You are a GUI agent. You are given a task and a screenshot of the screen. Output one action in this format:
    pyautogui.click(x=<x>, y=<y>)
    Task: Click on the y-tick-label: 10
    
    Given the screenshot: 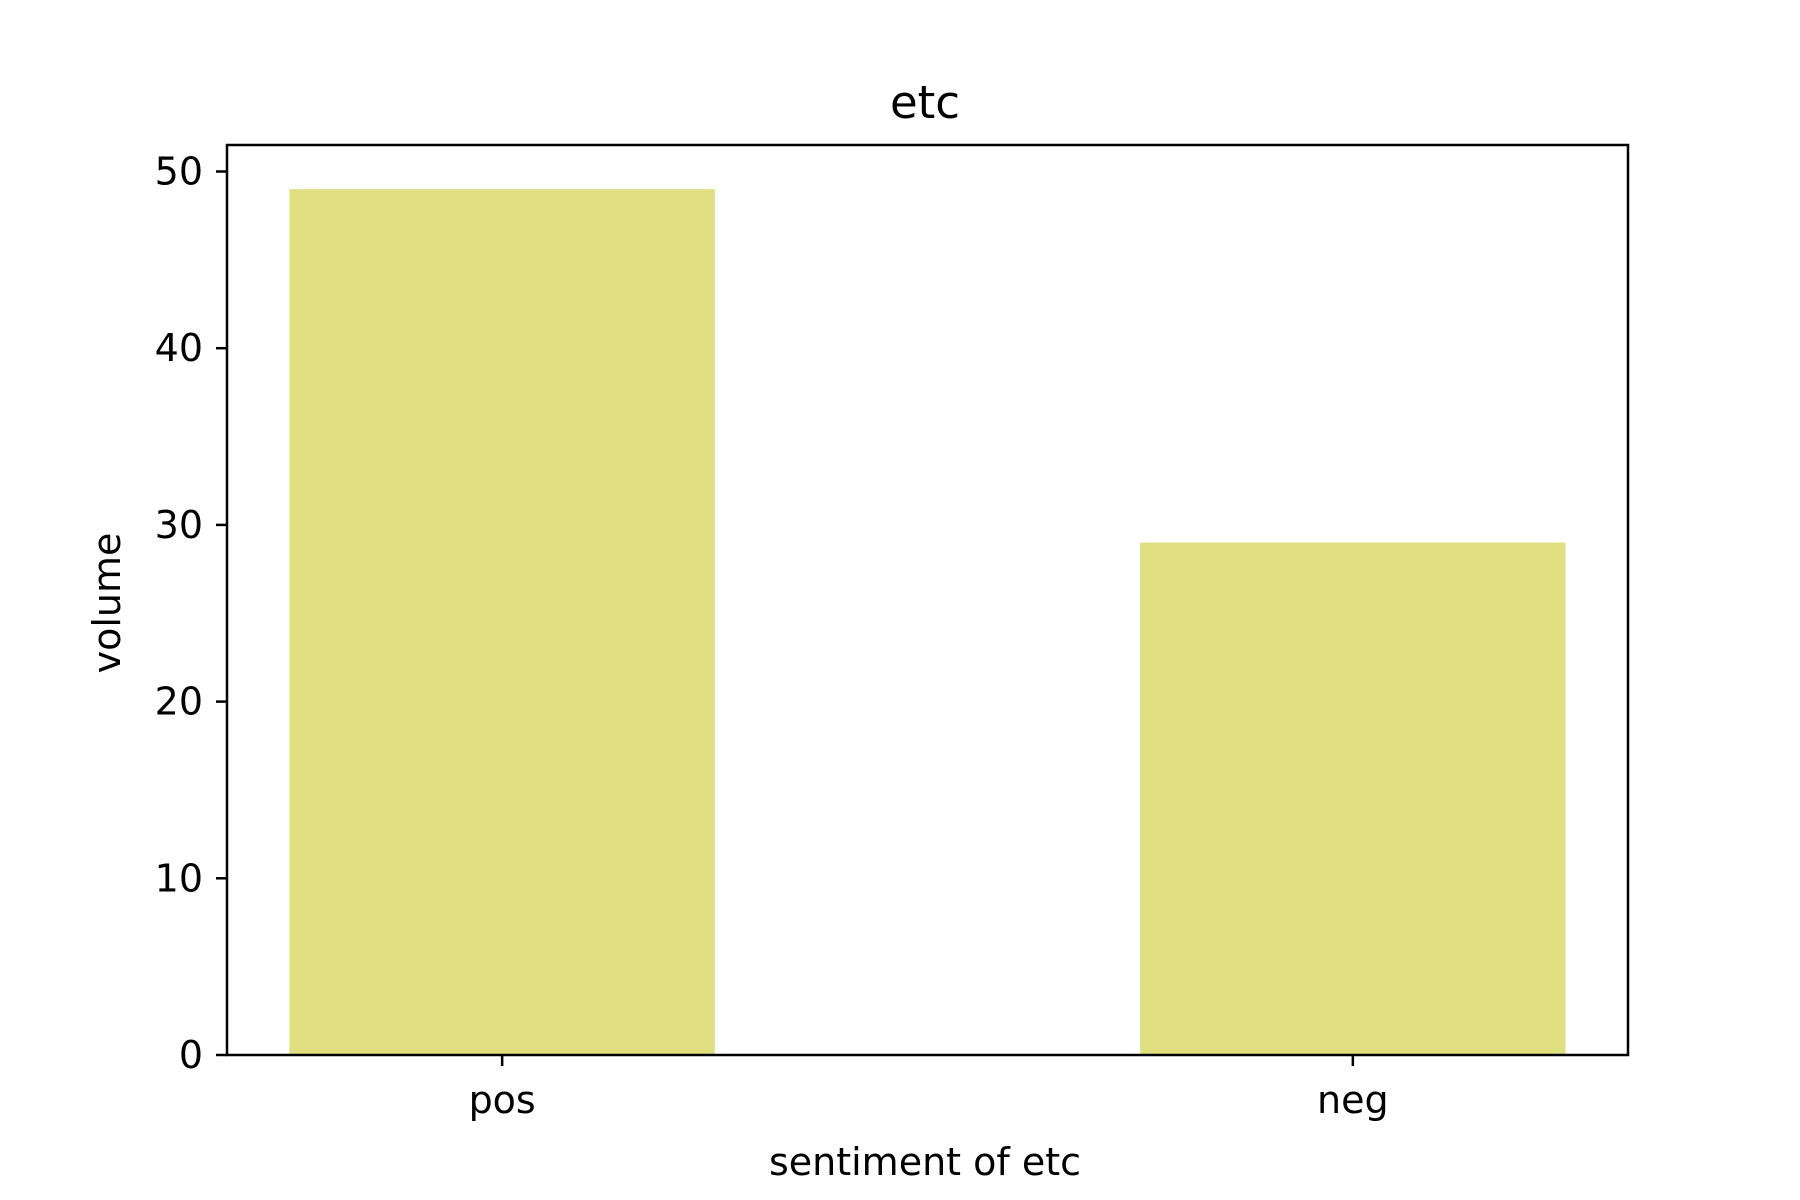 What is the action you would take?
    pyautogui.click(x=179, y=878)
    